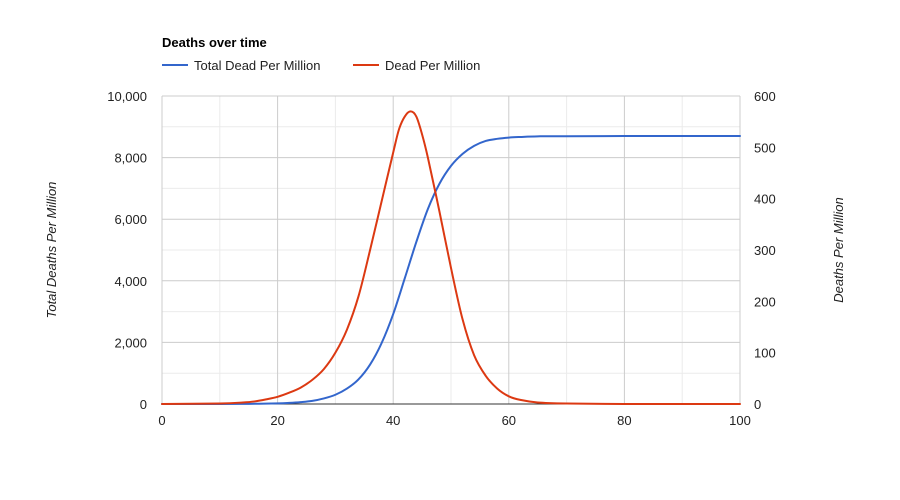 This screenshot has height=500, width=900. I want to click on y-right-tick-label: 0, so click(757, 404).